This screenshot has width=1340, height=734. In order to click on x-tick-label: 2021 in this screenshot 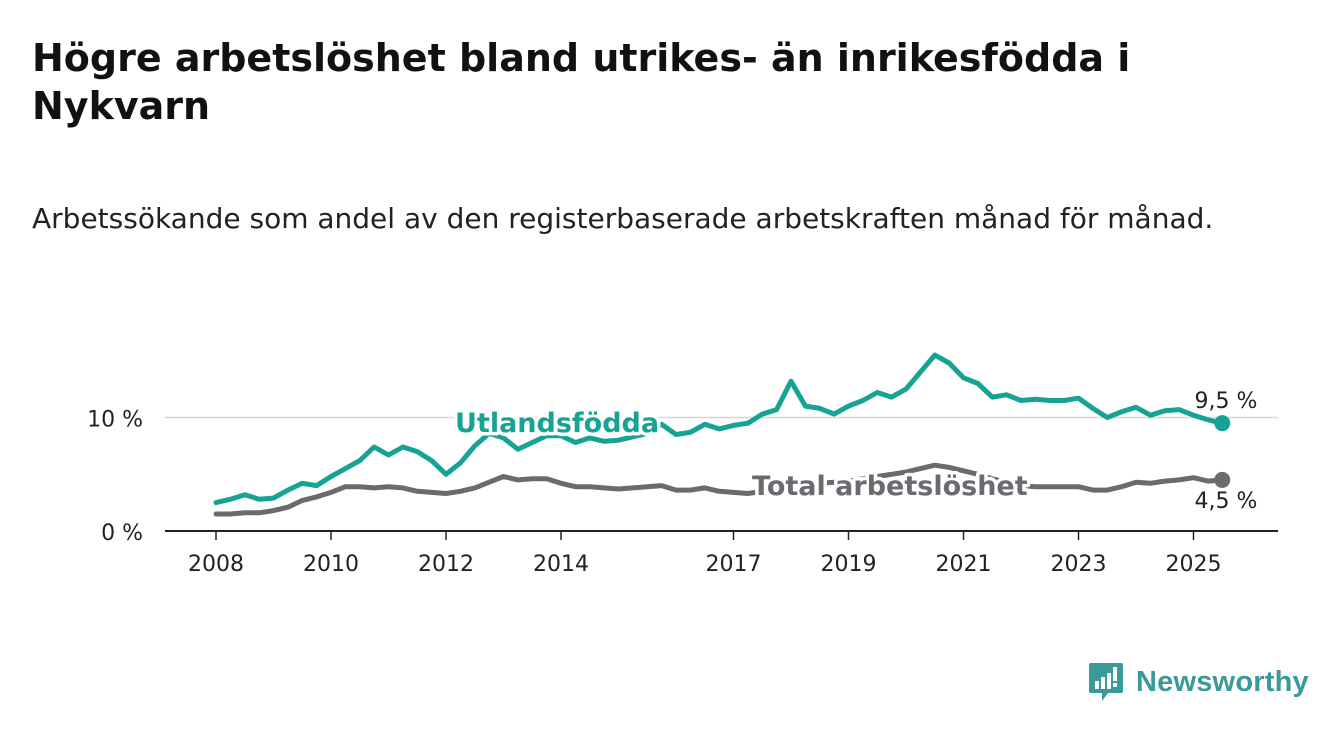, I will do `click(964, 564)`.